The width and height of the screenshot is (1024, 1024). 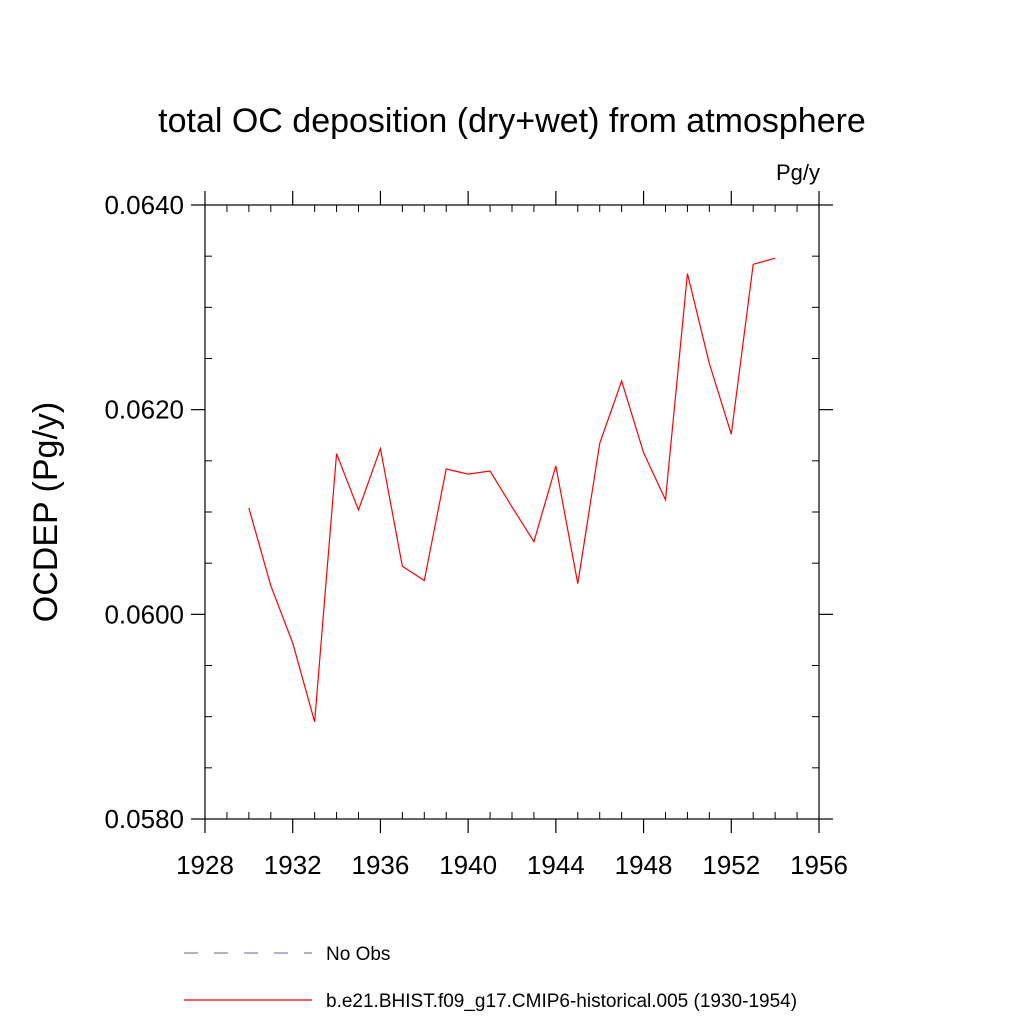 What do you see at coordinates (819, 865) in the screenshot?
I see `x-tick-label: 1956` at bounding box center [819, 865].